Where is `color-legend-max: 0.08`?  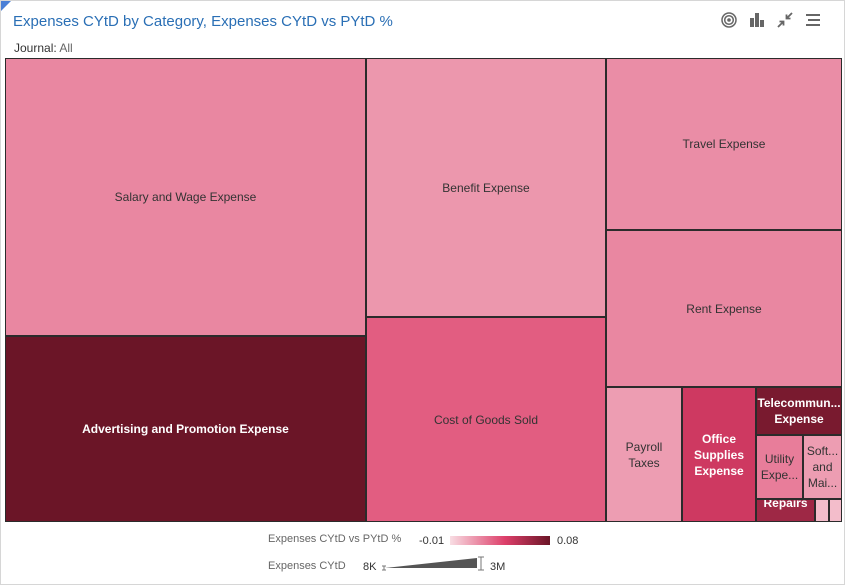
color-legend-max: 0.08 is located at coordinates (568, 541).